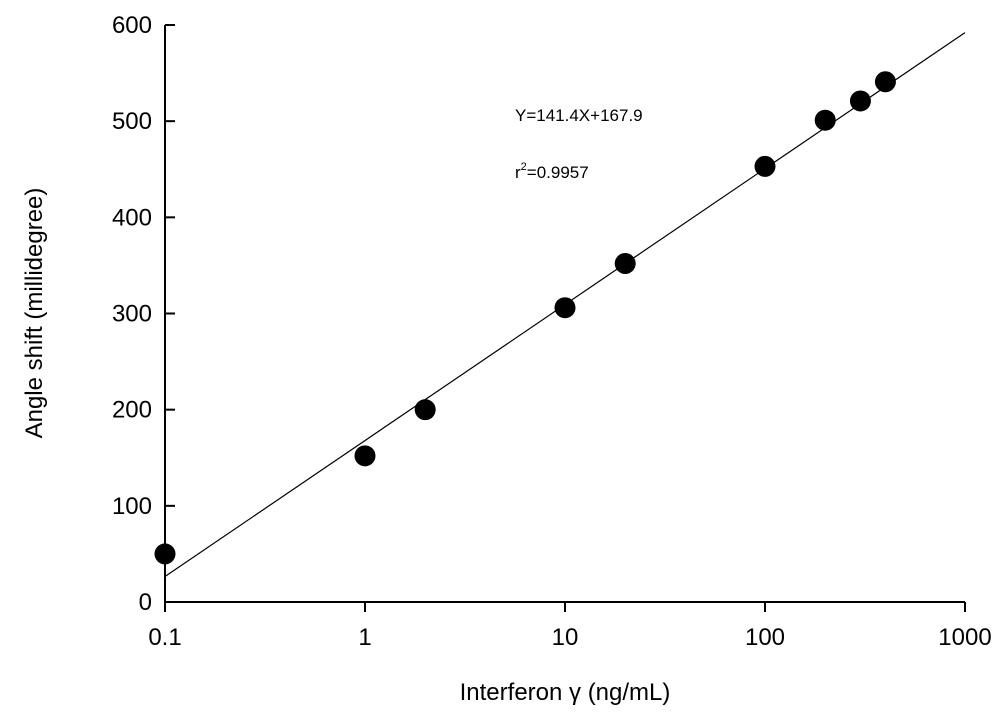 Image resolution: width=1005 pixels, height=713 pixels. What do you see at coordinates (132, 410) in the screenshot?
I see `y-tick-label: 200` at bounding box center [132, 410].